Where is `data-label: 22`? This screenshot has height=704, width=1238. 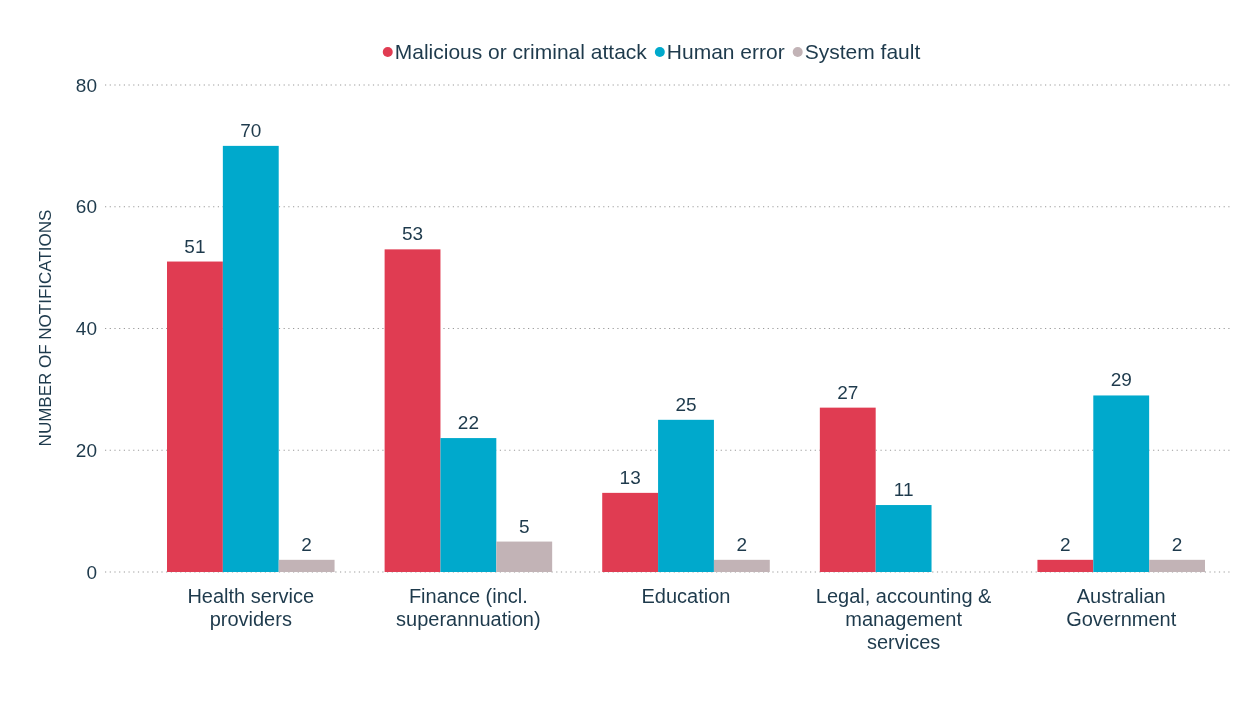 data-label: 22 is located at coordinates (468, 423).